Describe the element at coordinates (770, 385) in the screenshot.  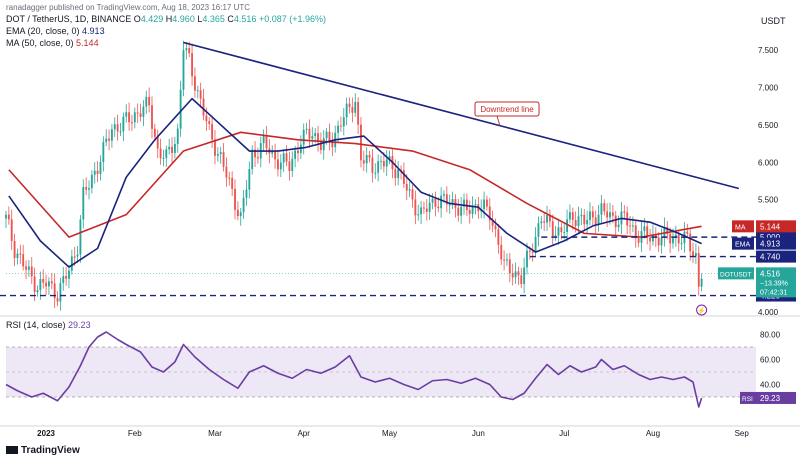
I see `rsi-tick-label: 40.00` at that location.